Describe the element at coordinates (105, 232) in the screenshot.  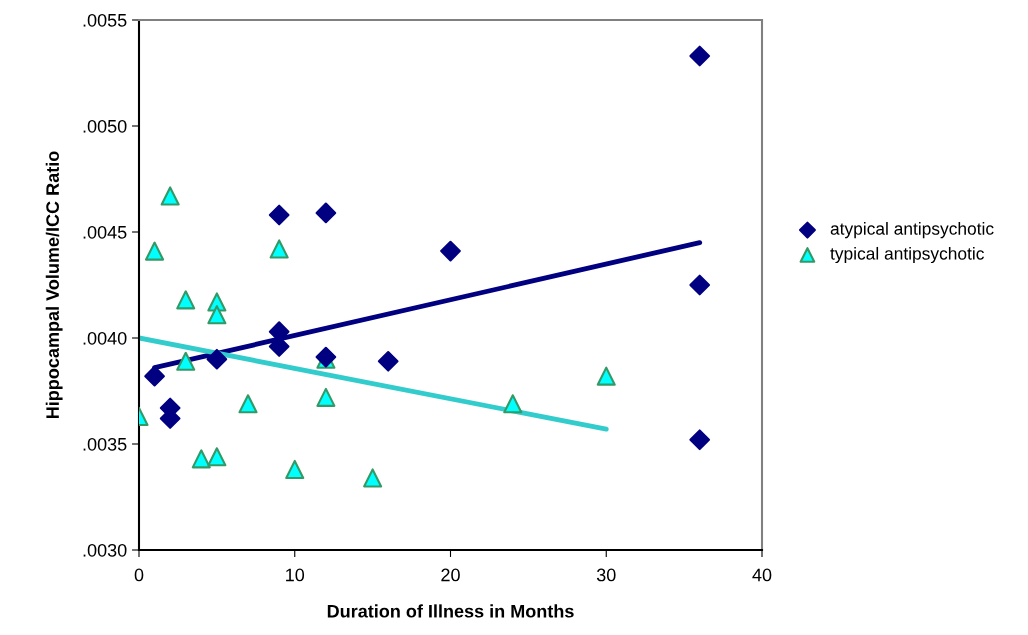
I see `y-tick-label: .0045` at that location.